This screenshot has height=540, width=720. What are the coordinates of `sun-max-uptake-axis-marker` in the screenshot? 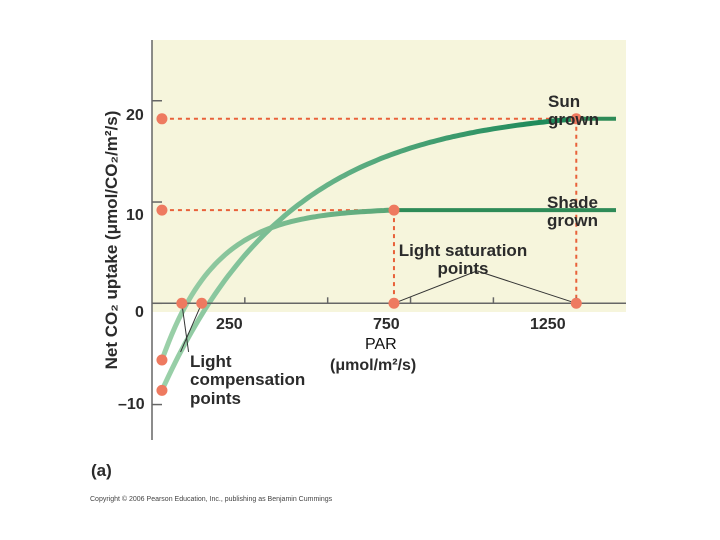 It's located at (162, 119).